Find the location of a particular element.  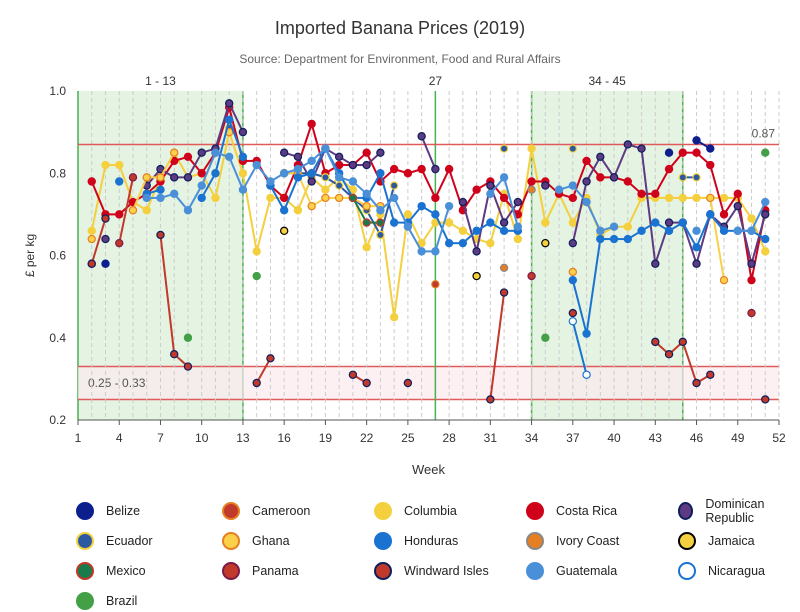

legend-item-costa-rica: Costa Rica is located at coordinates (571, 511).